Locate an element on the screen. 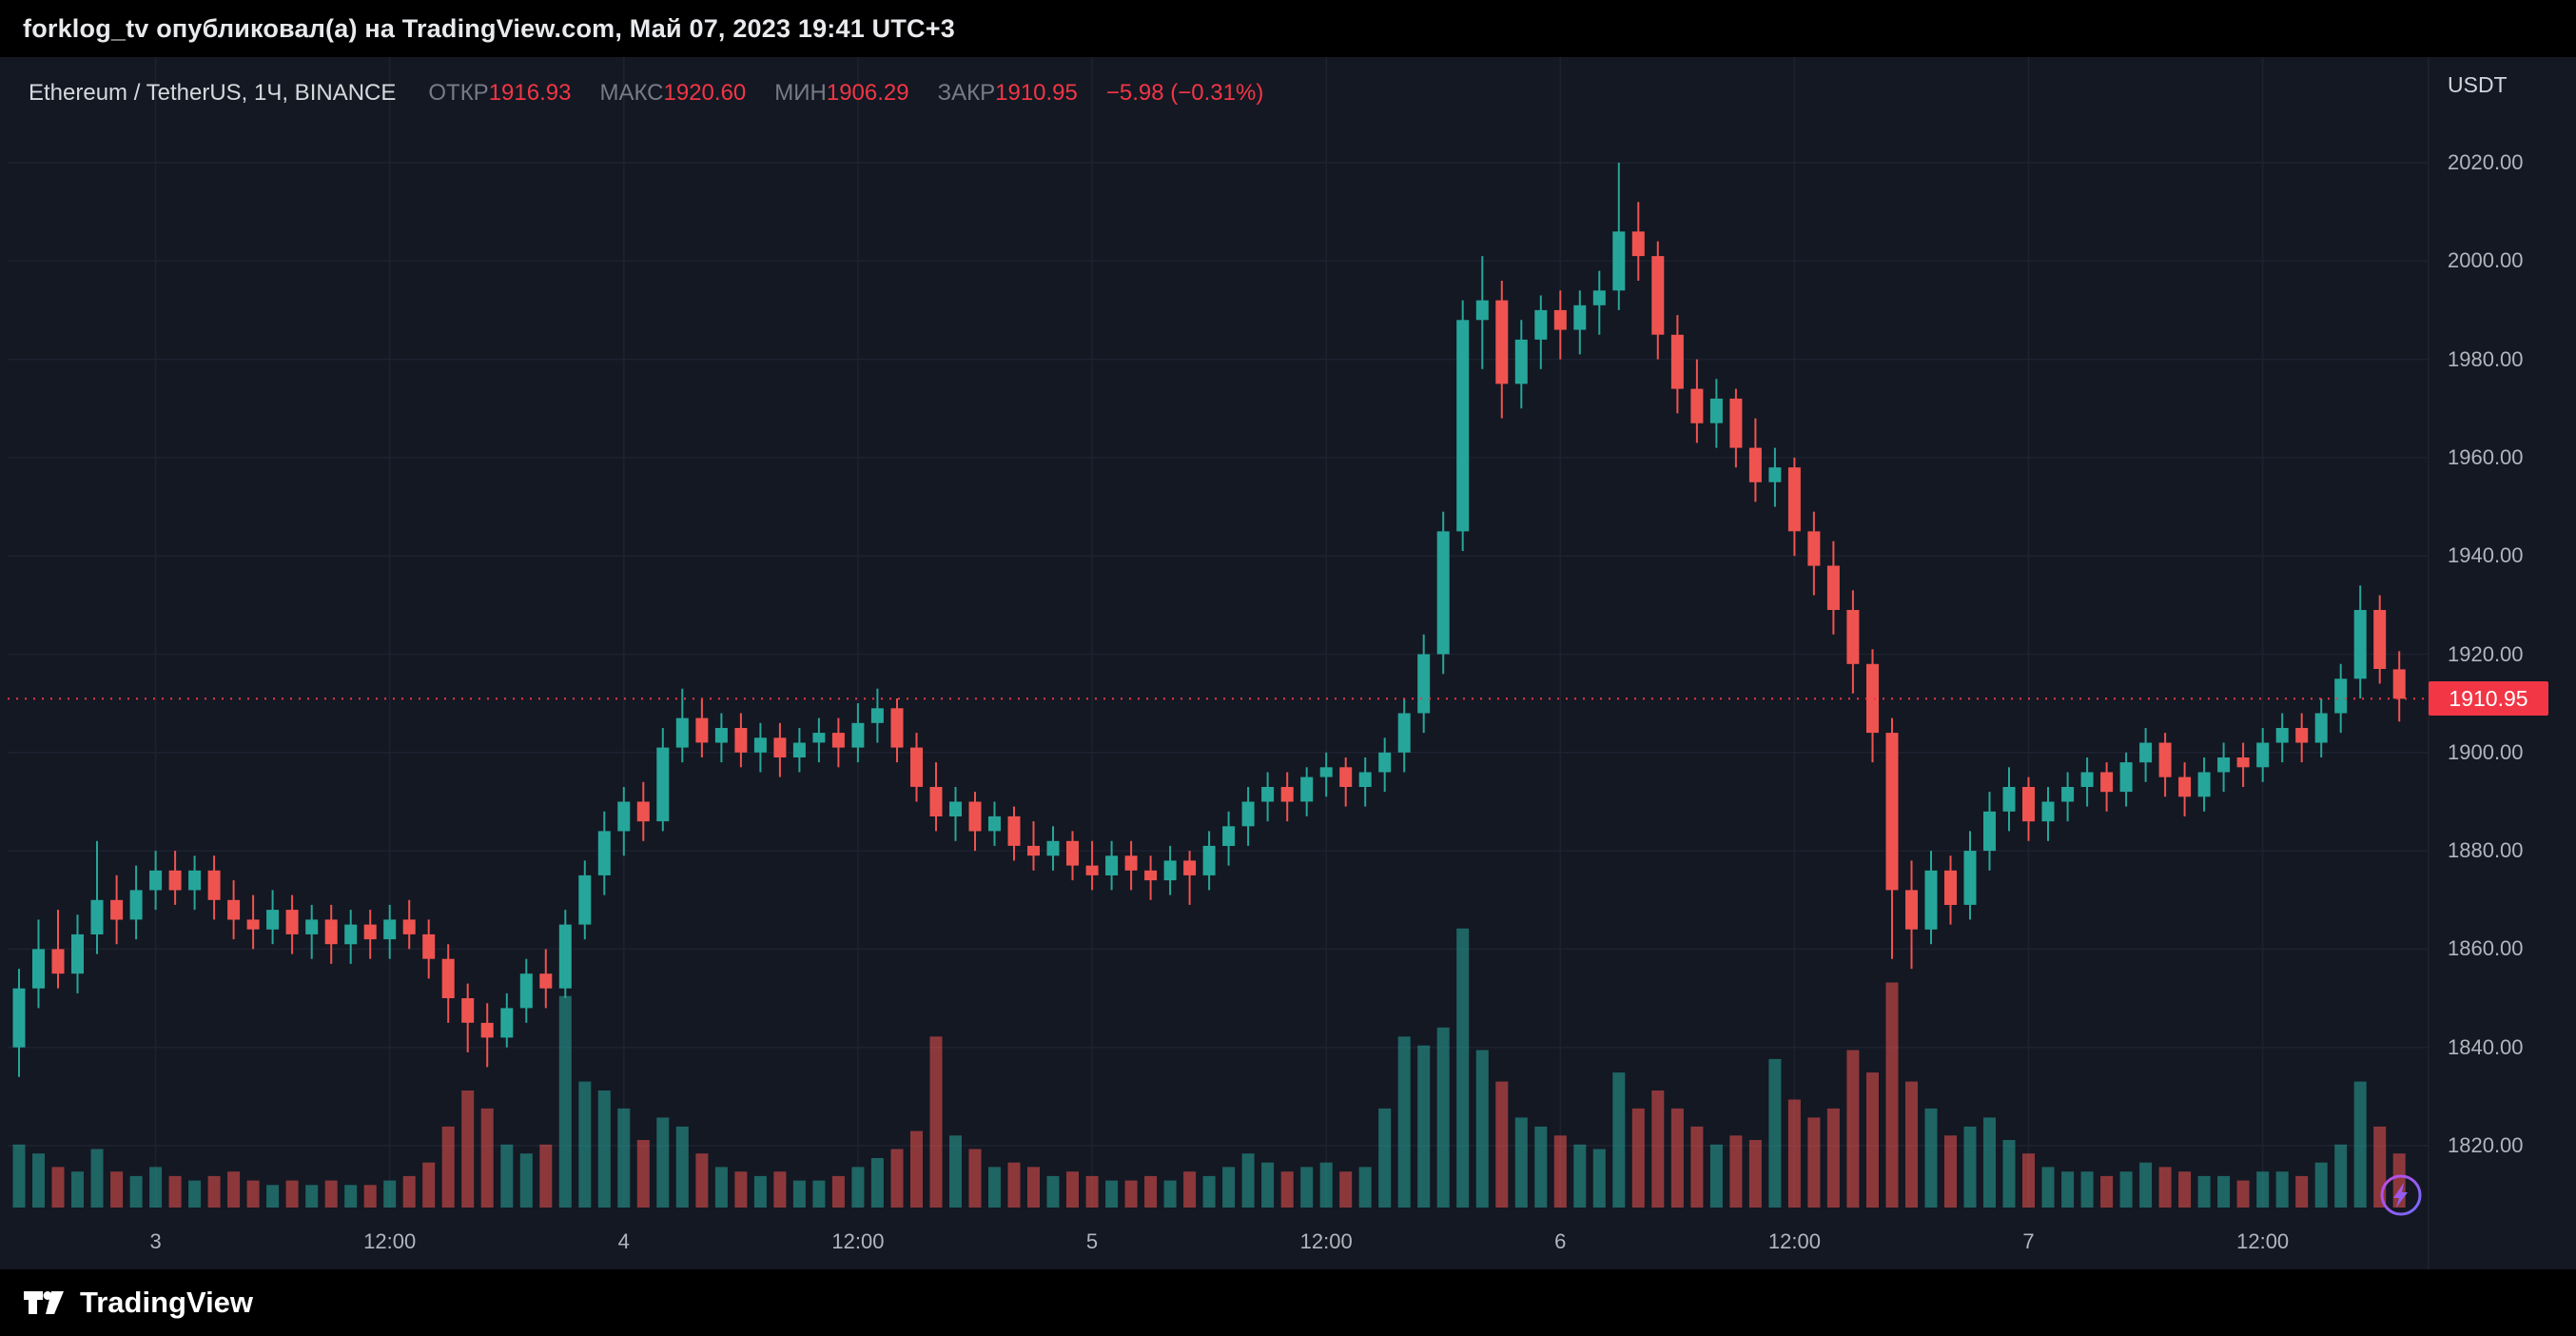  lightning-logo-badge is located at coordinates (2401, 1195).